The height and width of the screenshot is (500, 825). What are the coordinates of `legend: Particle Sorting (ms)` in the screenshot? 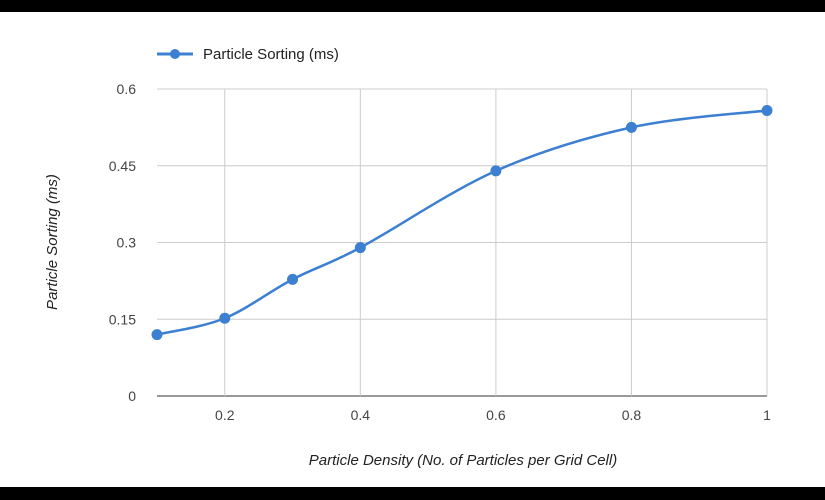 It's located at (248, 54).